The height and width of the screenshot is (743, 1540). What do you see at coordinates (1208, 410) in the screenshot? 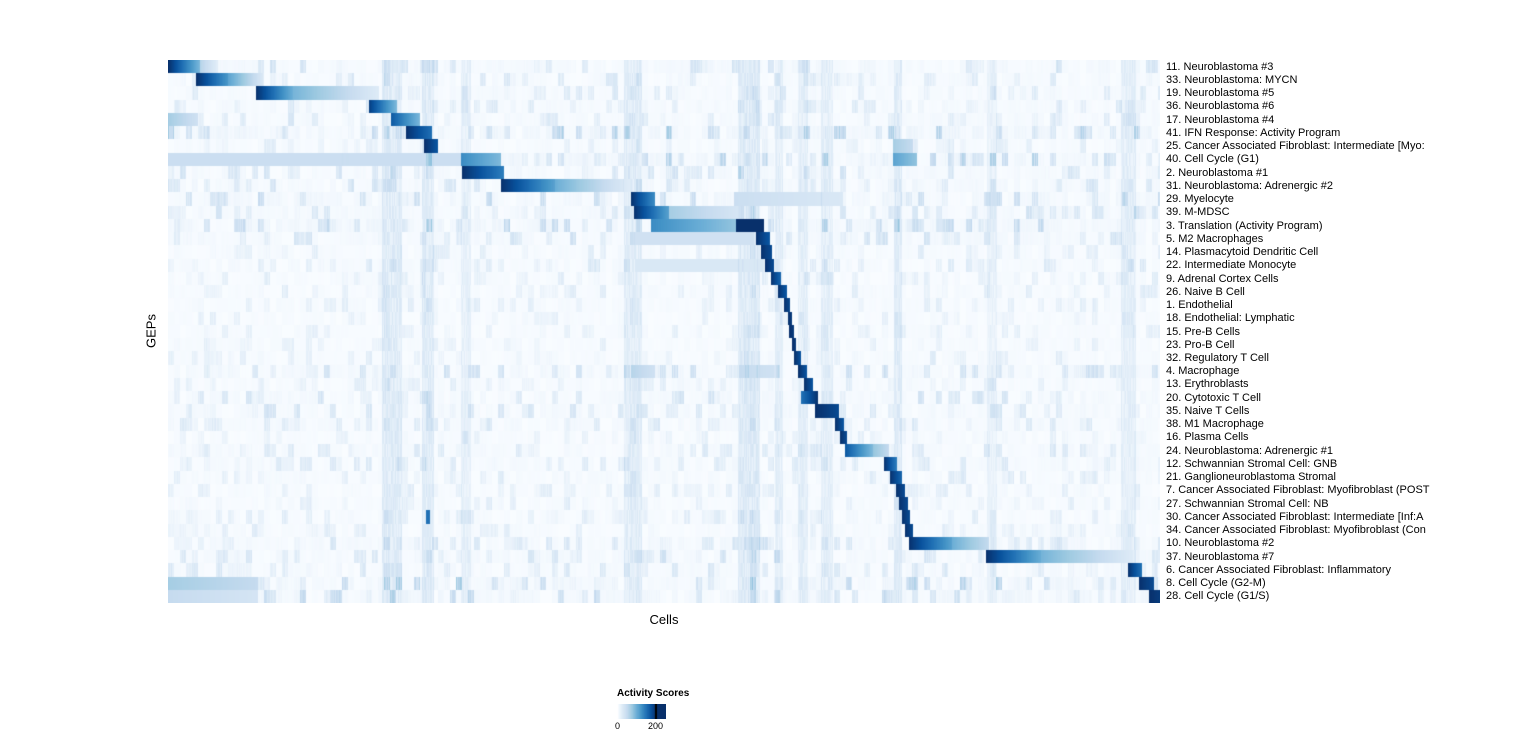
I see `row-label: 35. Naive T Cells` at bounding box center [1208, 410].